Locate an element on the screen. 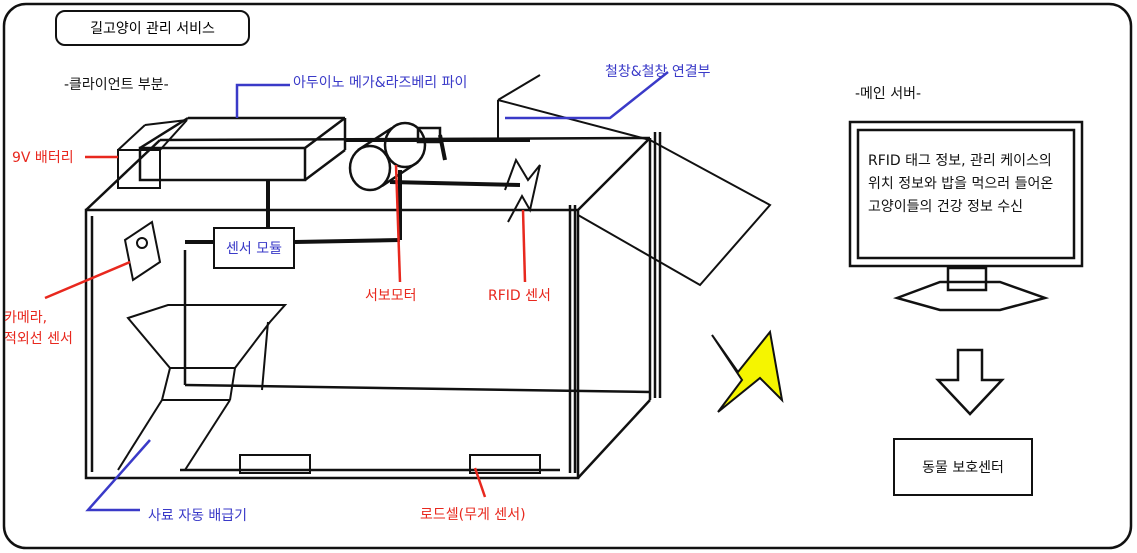 This screenshot has height=553, width=1137. server-monitor is located at coordinates (966, 216).